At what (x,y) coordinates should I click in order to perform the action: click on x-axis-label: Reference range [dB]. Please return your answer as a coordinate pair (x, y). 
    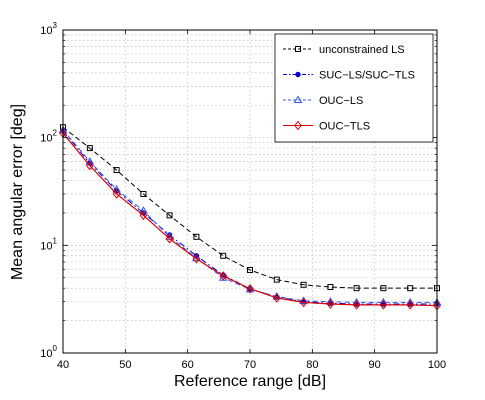
    Looking at the image, I should click on (250, 381).